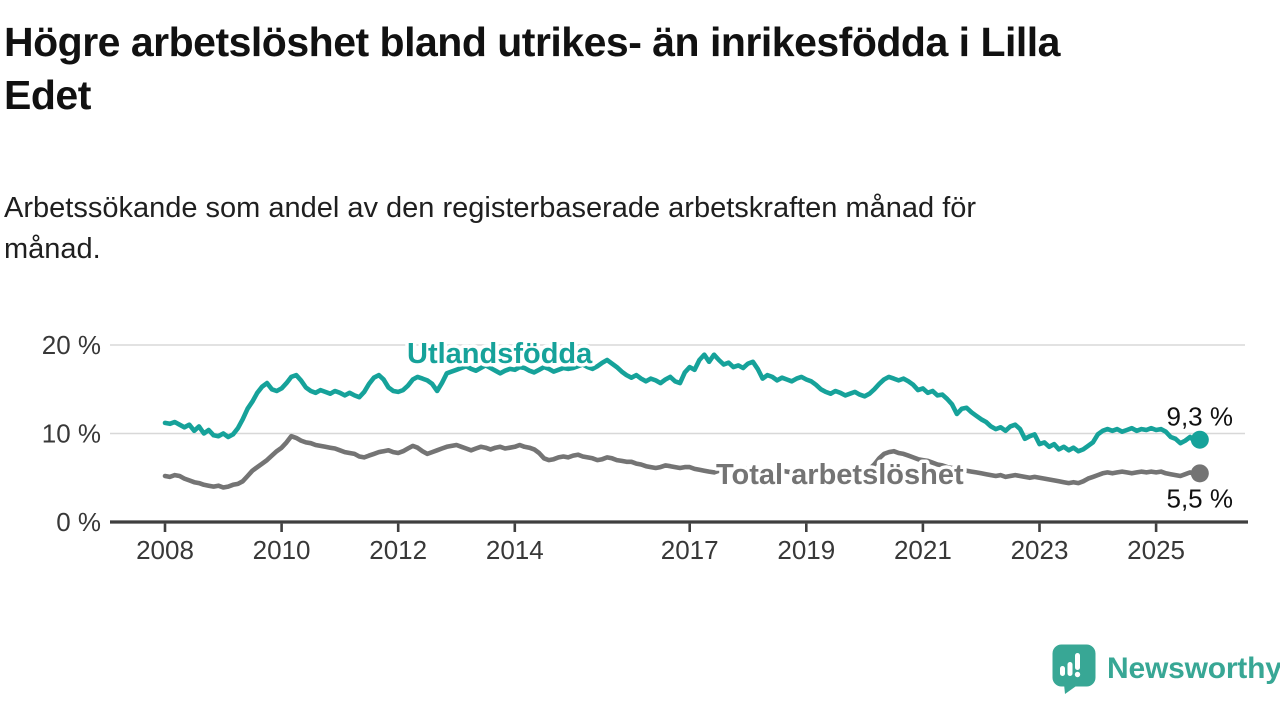  Describe the element at coordinates (690, 550) in the screenshot. I see `x-axis-tick-label: 2017` at that location.